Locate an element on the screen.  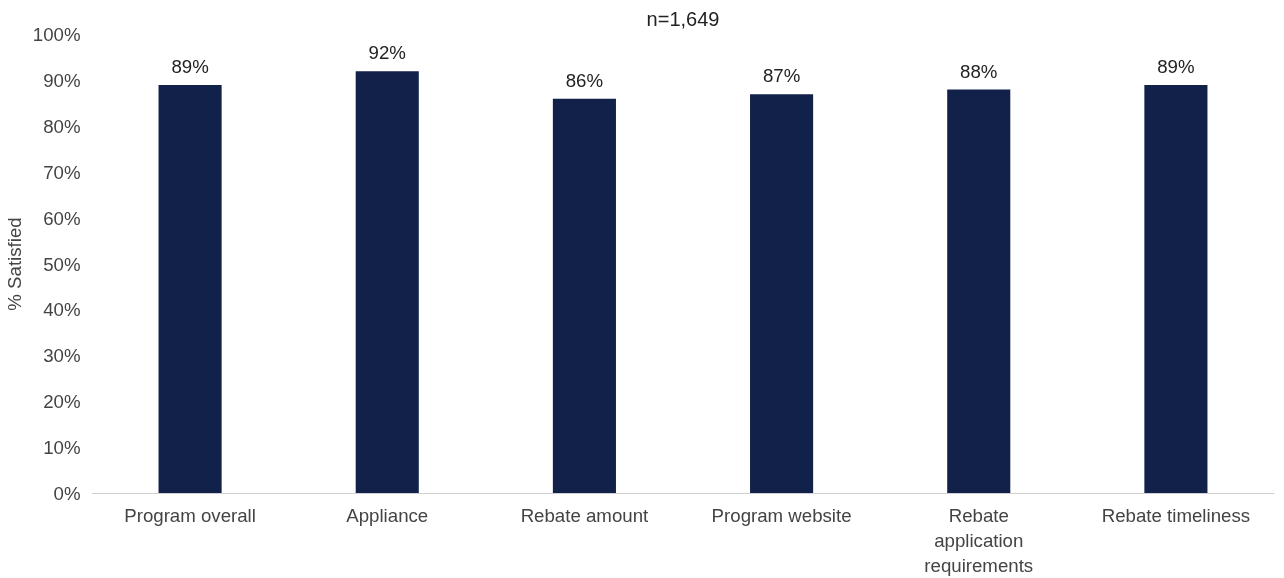
y-tick-label: 10% is located at coordinates (62, 448).